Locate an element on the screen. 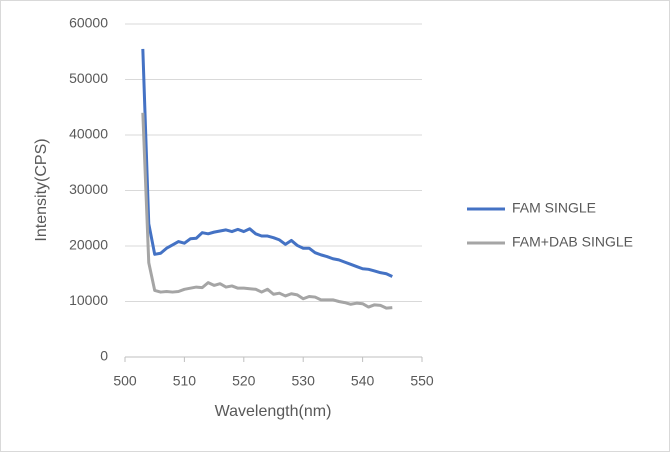  y-tick-label: 20000 is located at coordinates (88, 245).